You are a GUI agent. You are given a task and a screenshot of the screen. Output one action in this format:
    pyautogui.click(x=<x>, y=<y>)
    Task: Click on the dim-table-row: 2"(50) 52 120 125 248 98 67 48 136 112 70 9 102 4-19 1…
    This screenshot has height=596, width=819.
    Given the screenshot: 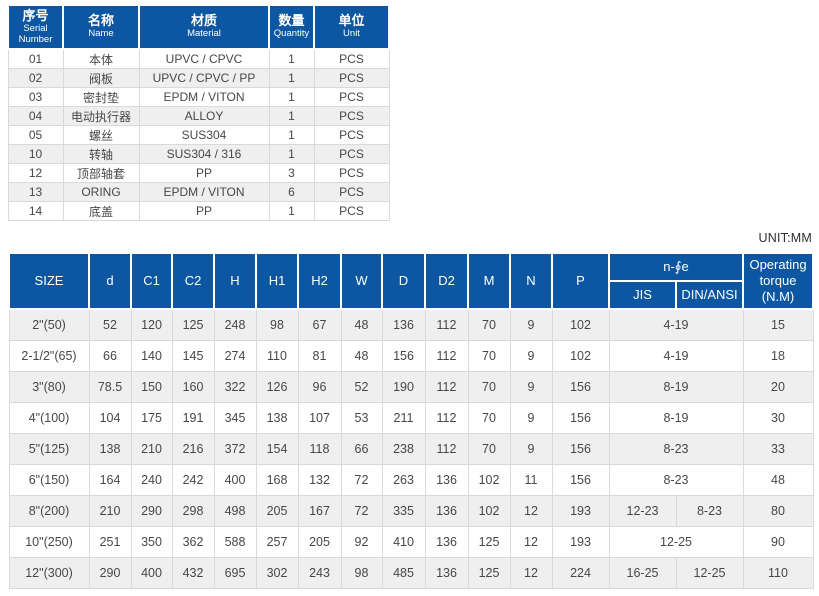 What is the action you would take?
    pyautogui.click(x=411, y=324)
    